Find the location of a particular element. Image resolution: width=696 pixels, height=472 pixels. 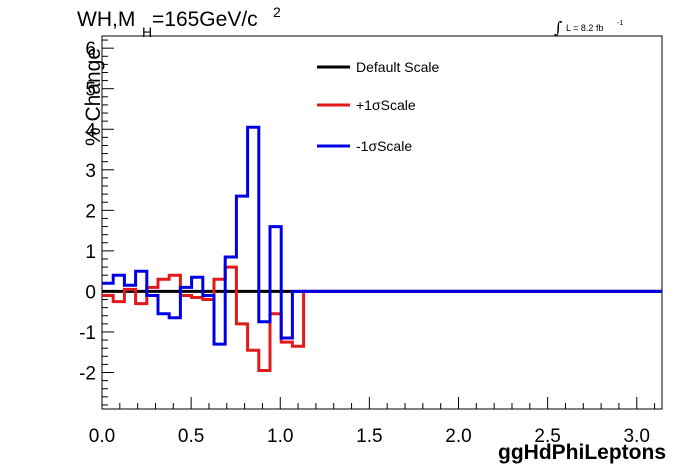

y-tick-label: 0 is located at coordinates (90, 292).